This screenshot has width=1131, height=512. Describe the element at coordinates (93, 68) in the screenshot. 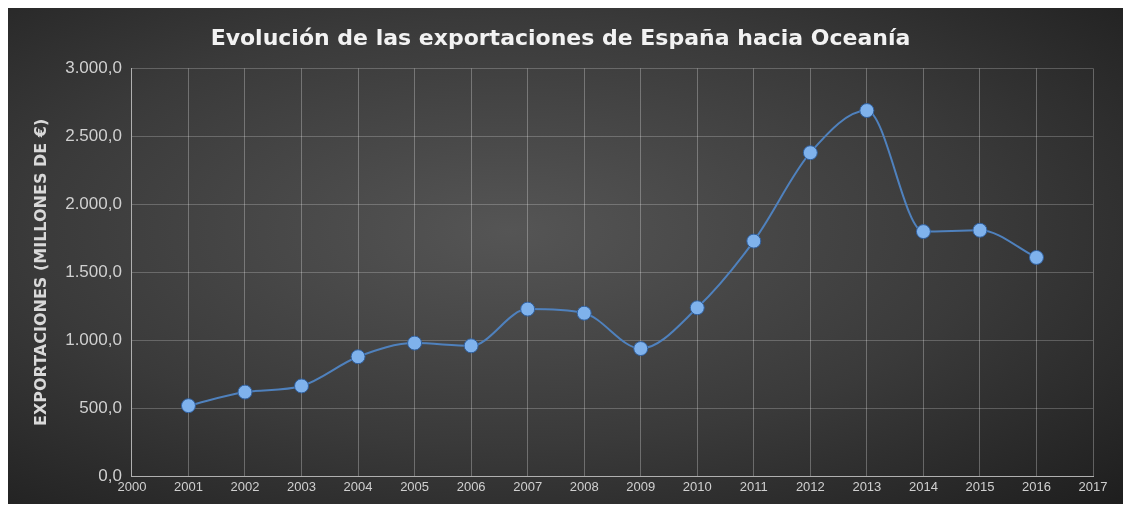

I see `y-tick-label: 3.000,0` at that location.